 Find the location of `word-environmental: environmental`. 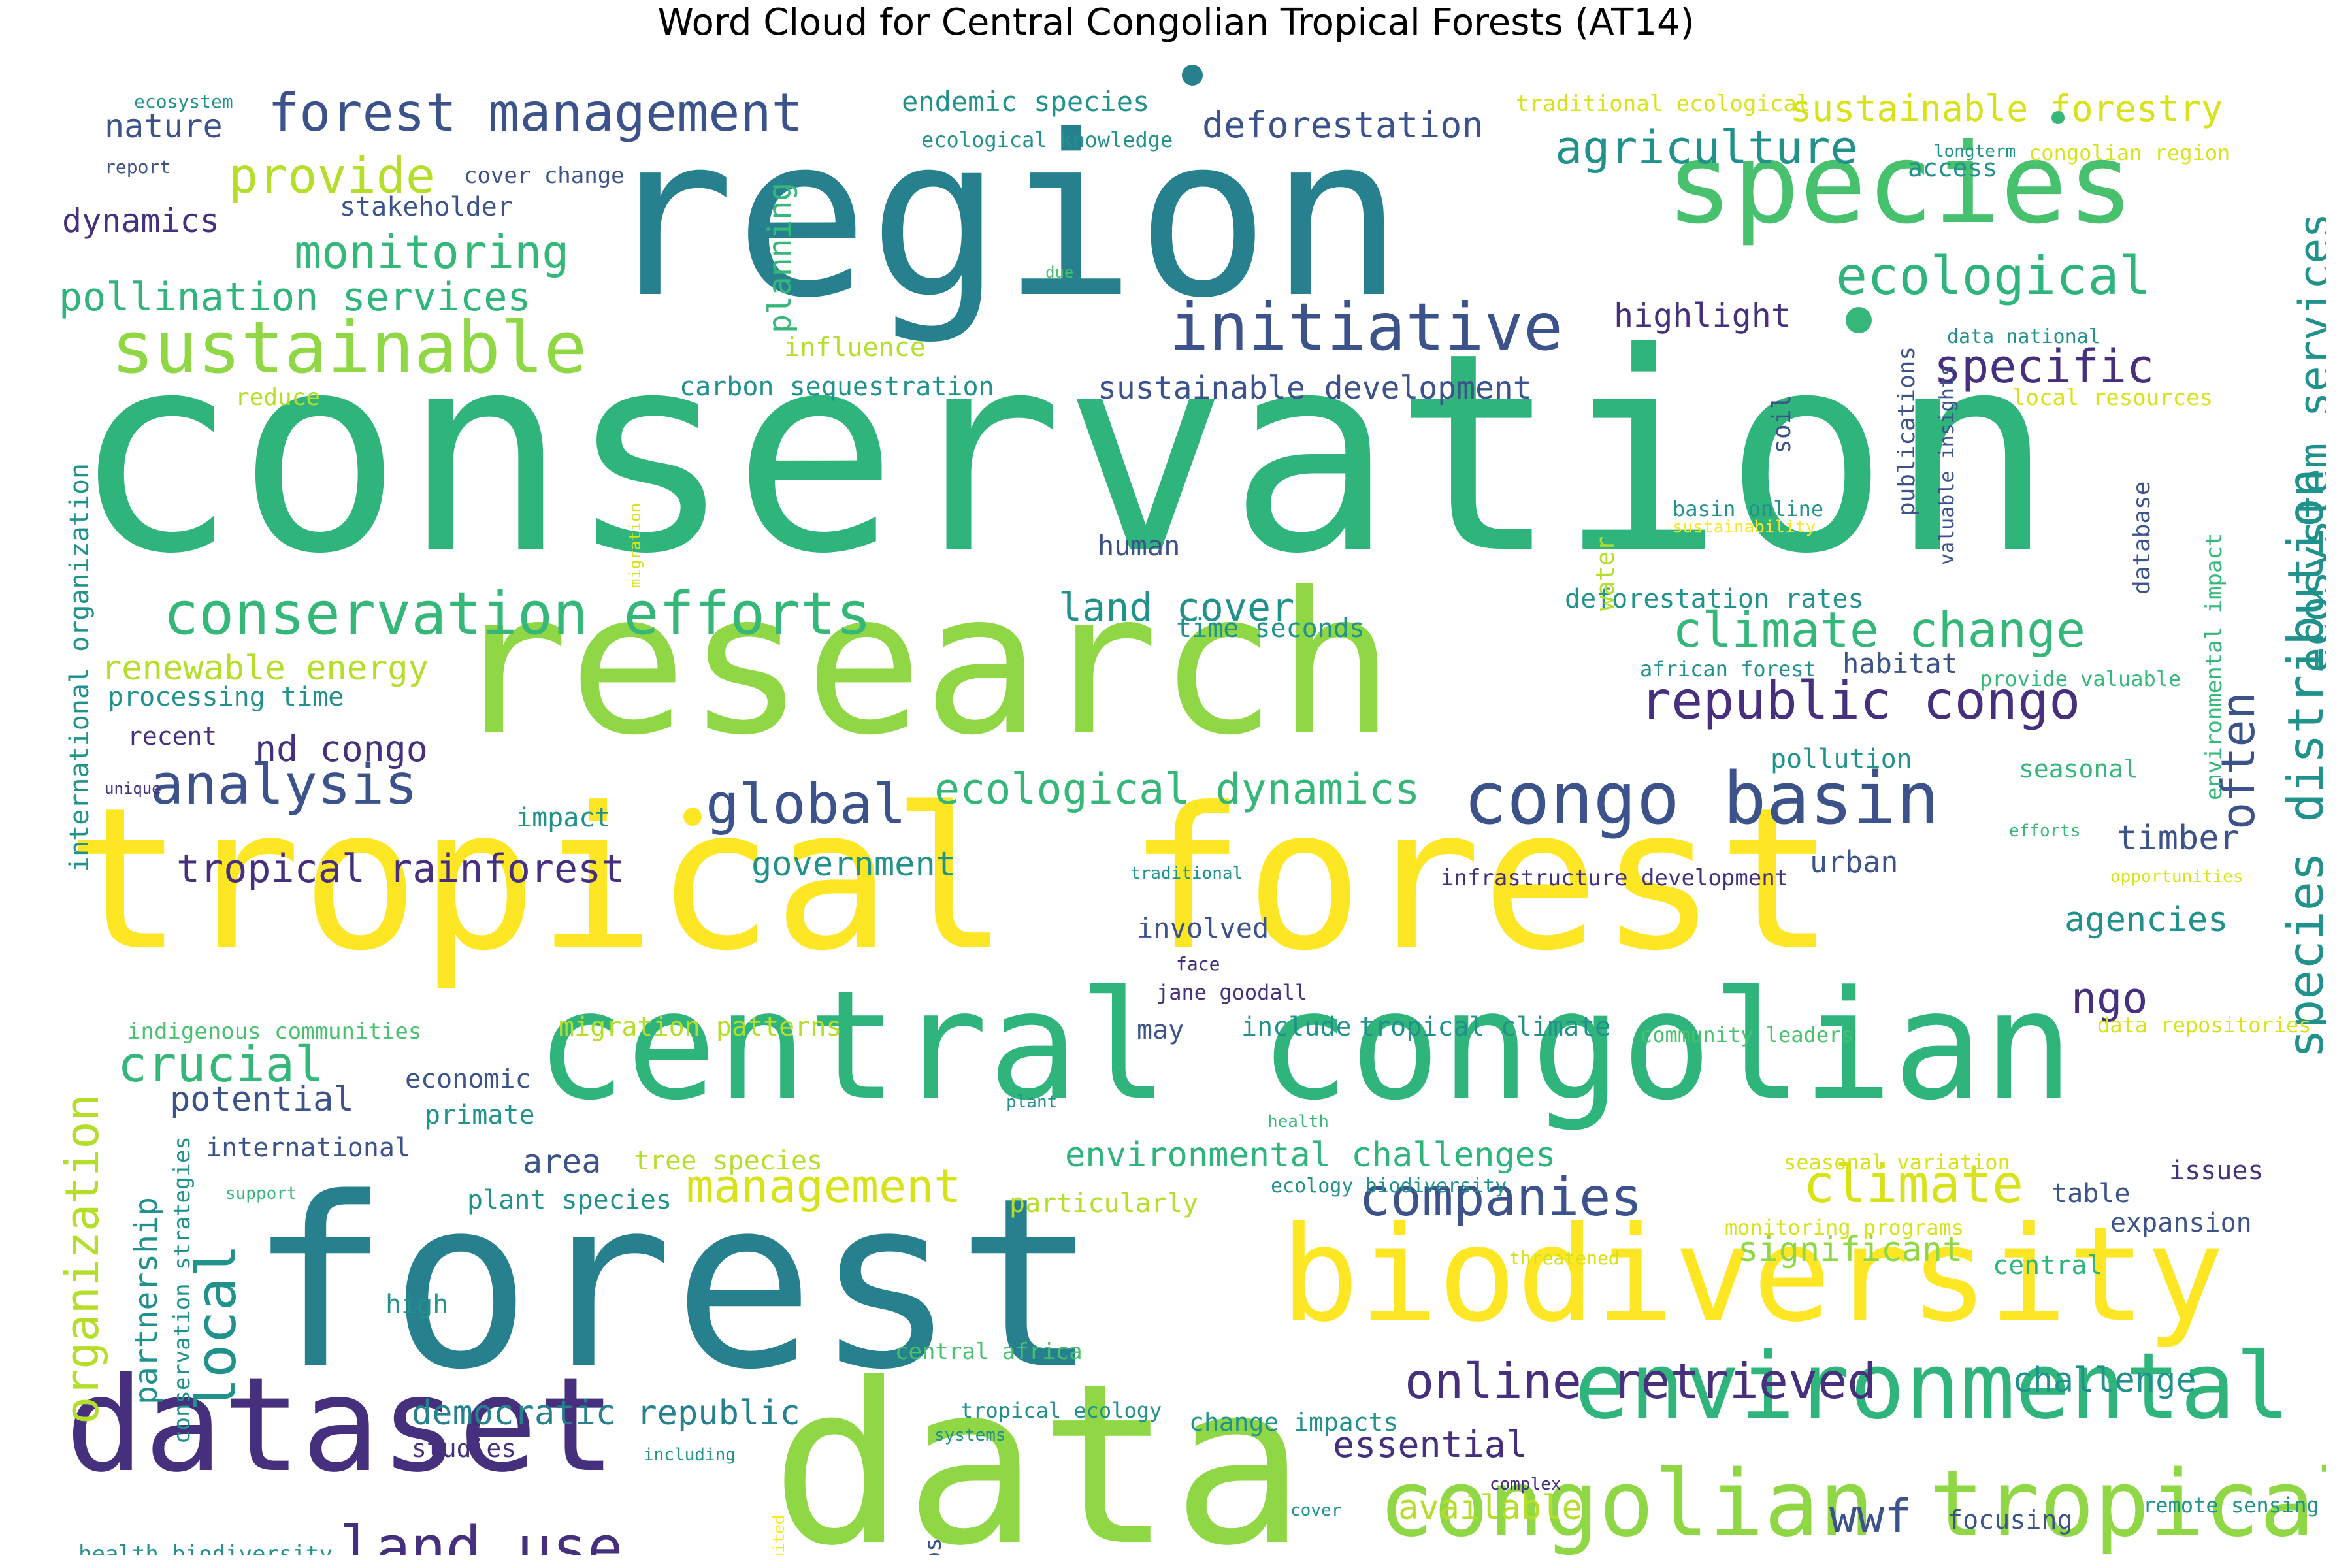

word-environmental: environmental is located at coordinates (1933, 1386).